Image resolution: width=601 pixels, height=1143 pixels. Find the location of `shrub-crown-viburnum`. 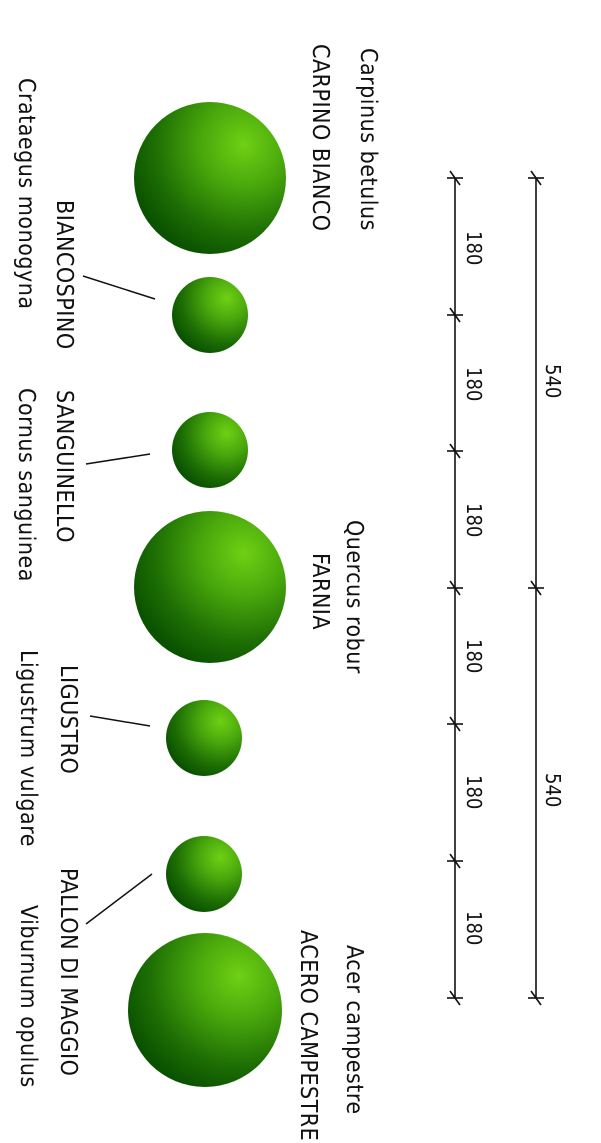

shrub-crown-viburnum is located at coordinates (204, 874).